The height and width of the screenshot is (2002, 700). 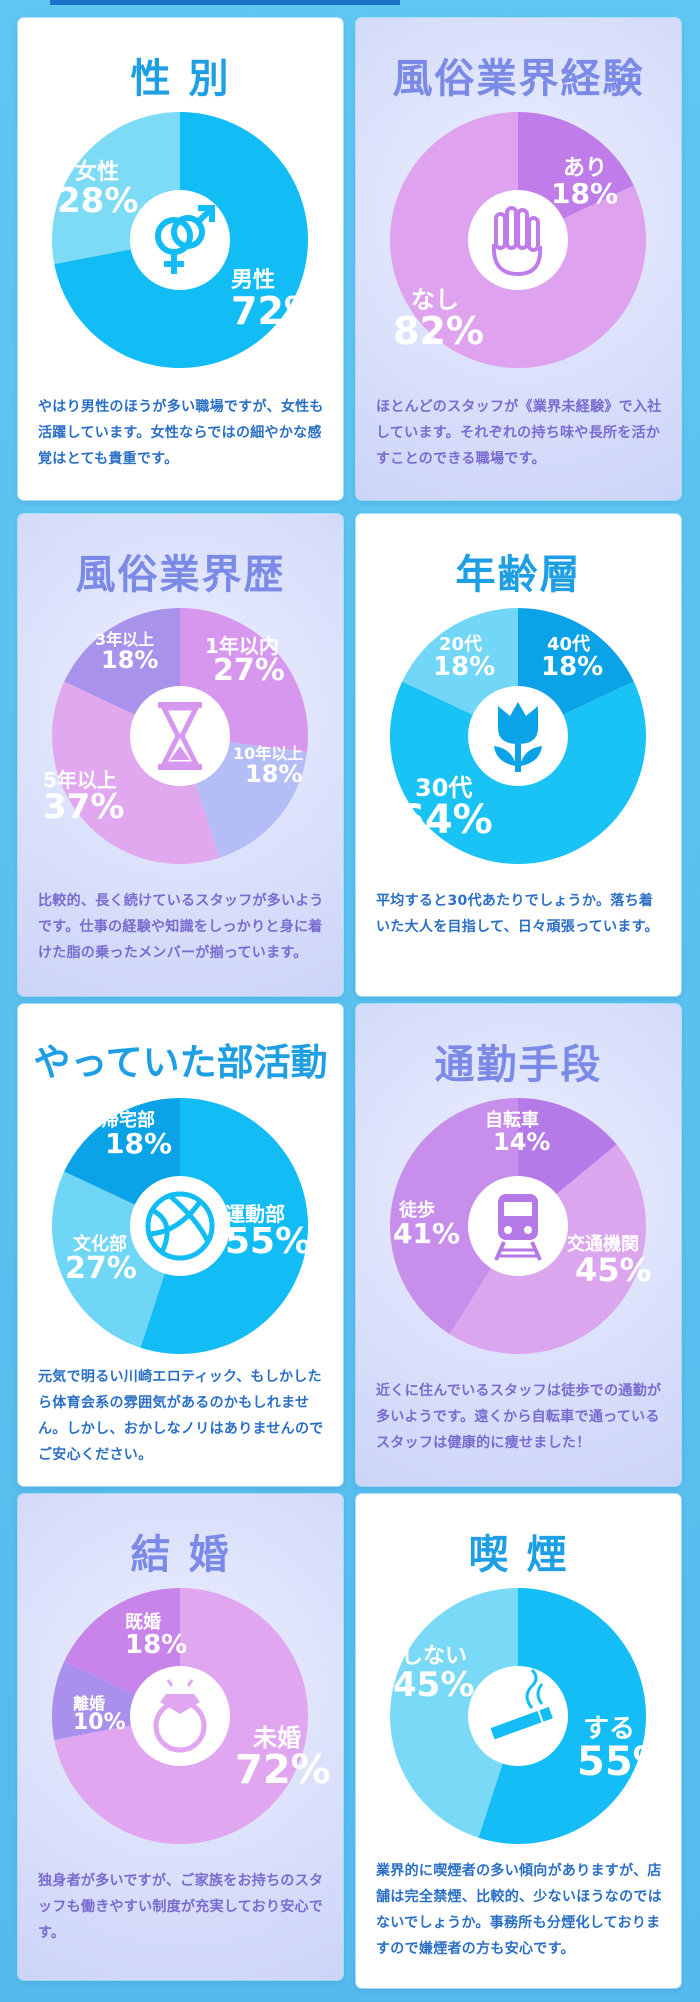 I want to click on tulip-icon, so click(x=518, y=737).